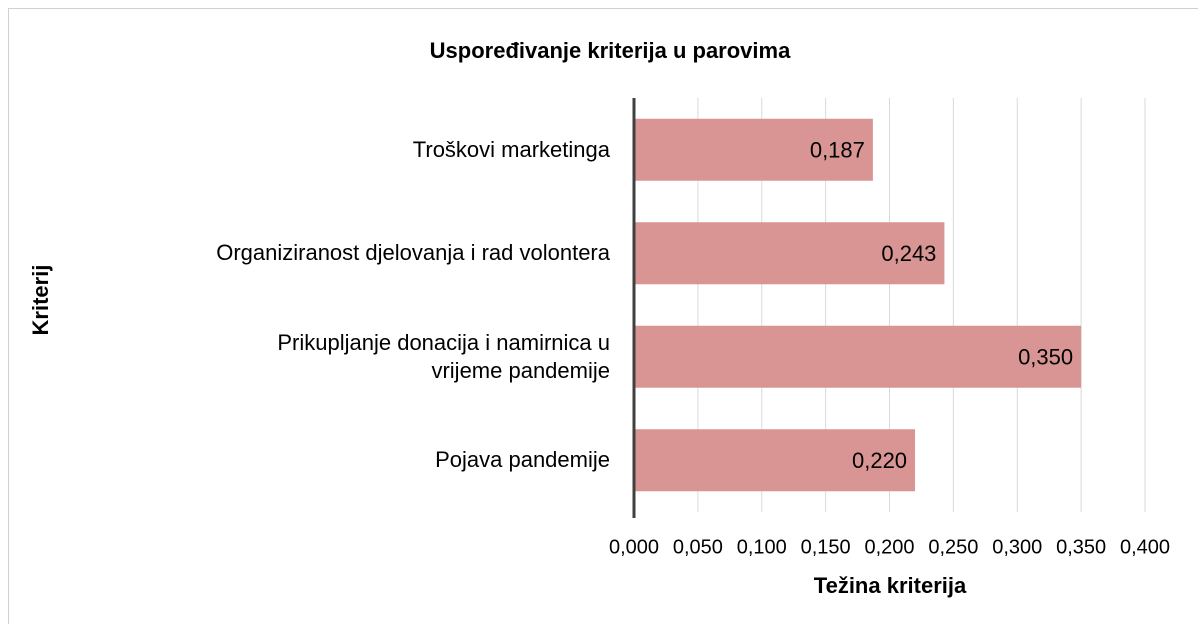 This screenshot has height=626, width=1200. I want to click on value-label: 0,350, so click(1045, 357).